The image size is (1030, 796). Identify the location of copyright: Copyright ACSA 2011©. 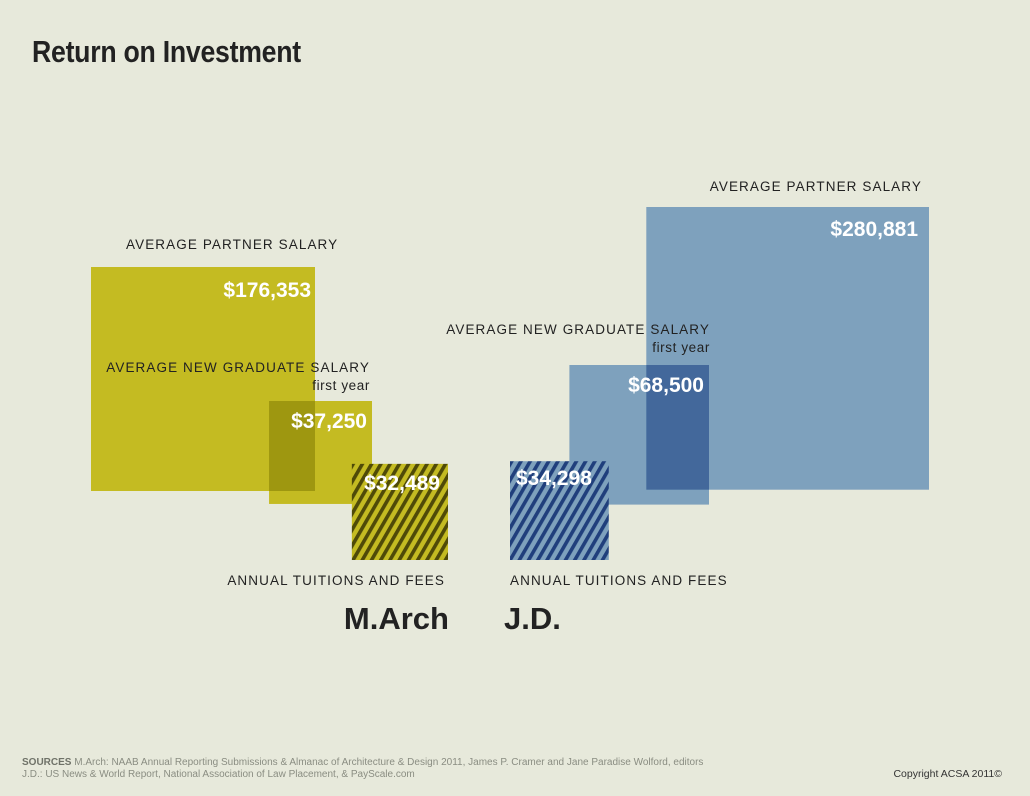
(947, 774).